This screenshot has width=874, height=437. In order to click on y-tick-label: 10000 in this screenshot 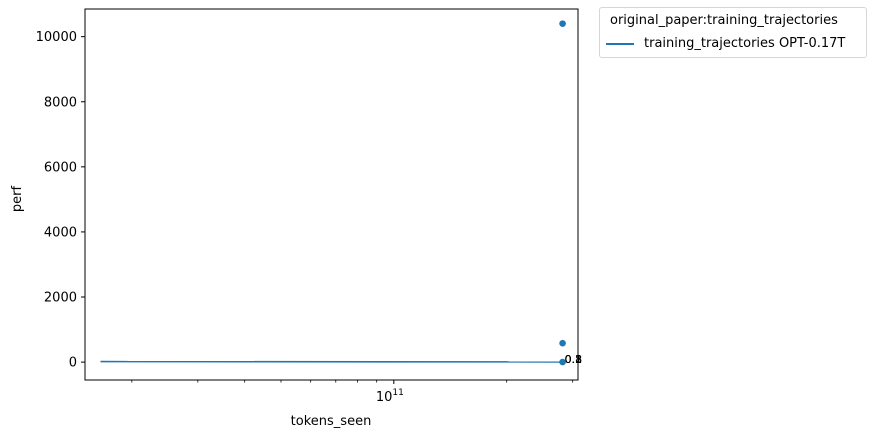, I will do `click(56, 37)`.